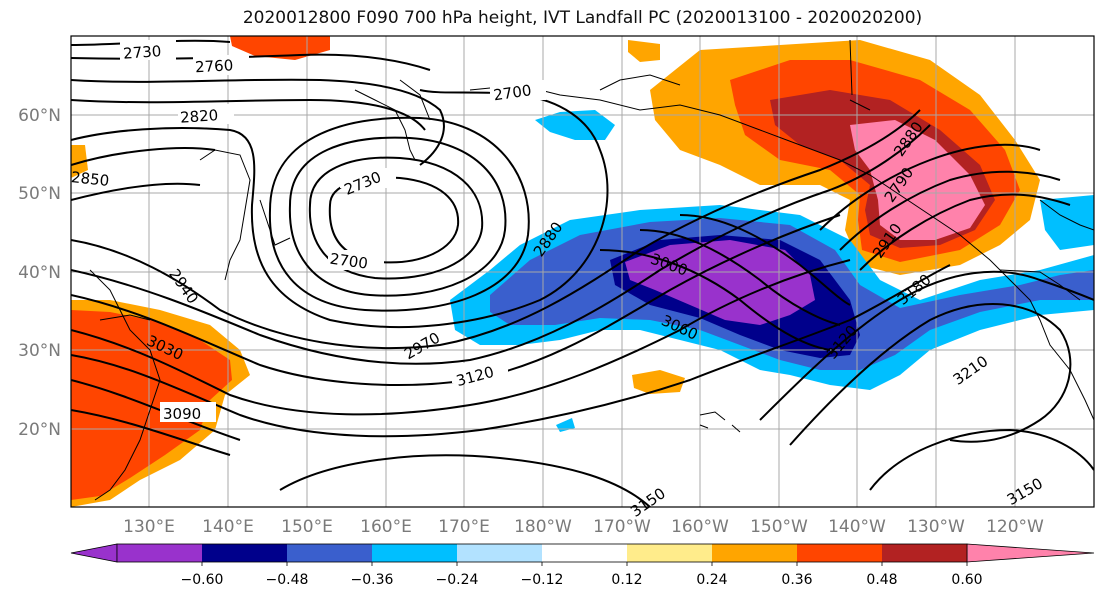 This screenshot has width=1105, height=601. What do you see at coordinates (857, 527) in the screenshot?
I see `lon-label: 140°W` at bounding box center [857, 527].